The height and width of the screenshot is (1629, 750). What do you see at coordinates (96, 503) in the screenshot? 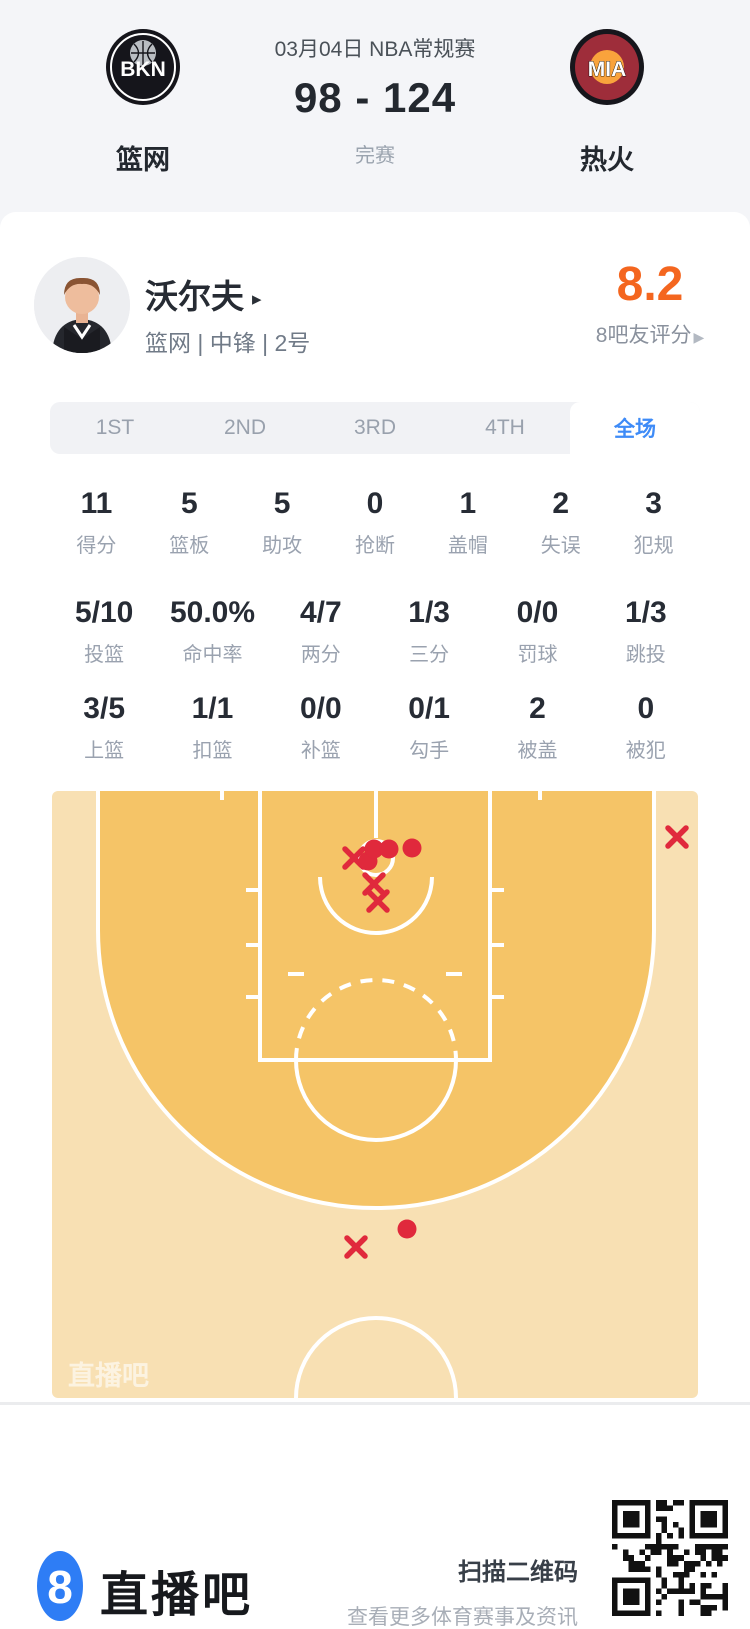
I see `stat-value: 11` at bounding box center [96, 503].